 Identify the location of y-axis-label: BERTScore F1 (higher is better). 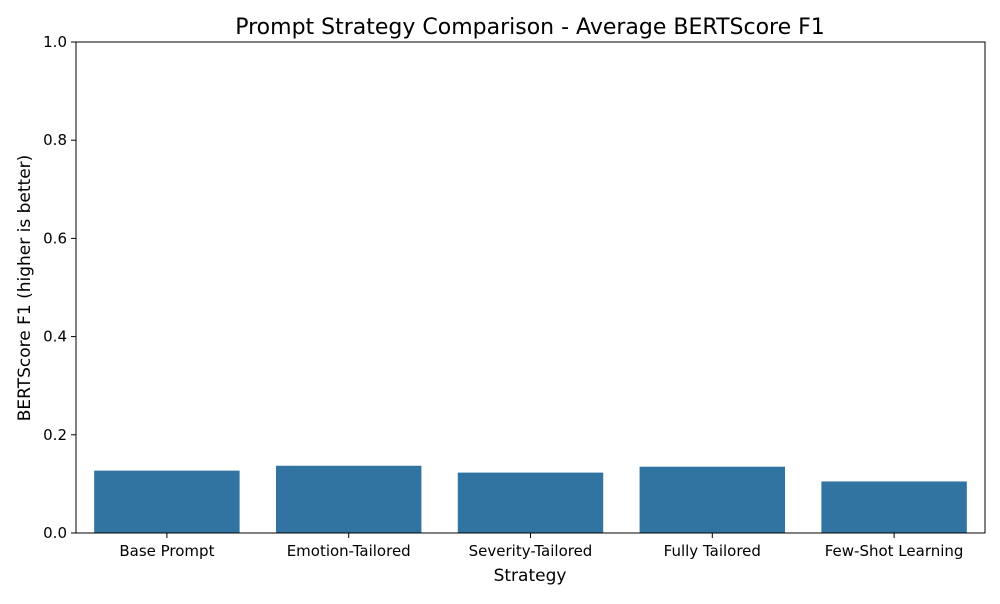
(25, 288).